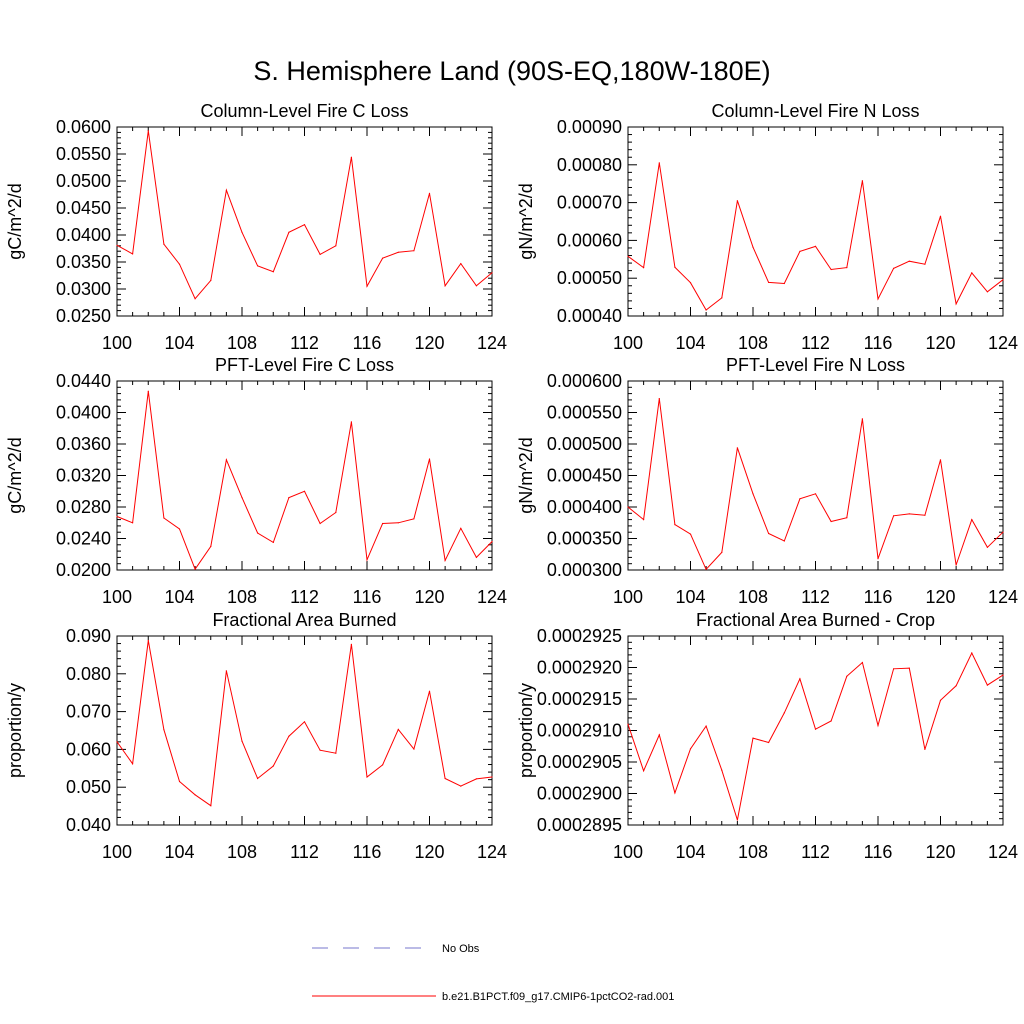  I want to click on x-tick-label: 100, so click(117, 852).